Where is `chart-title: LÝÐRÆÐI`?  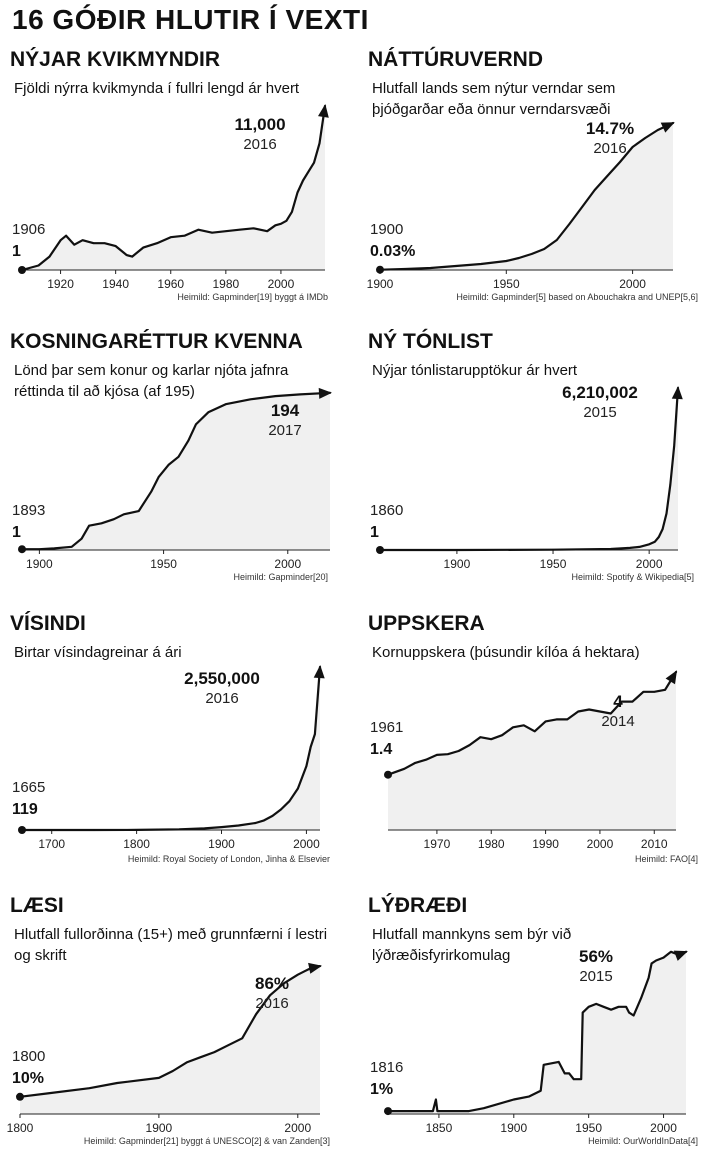 chart-title: LÝÐRÆÐI is located at coordinates (418, 905).